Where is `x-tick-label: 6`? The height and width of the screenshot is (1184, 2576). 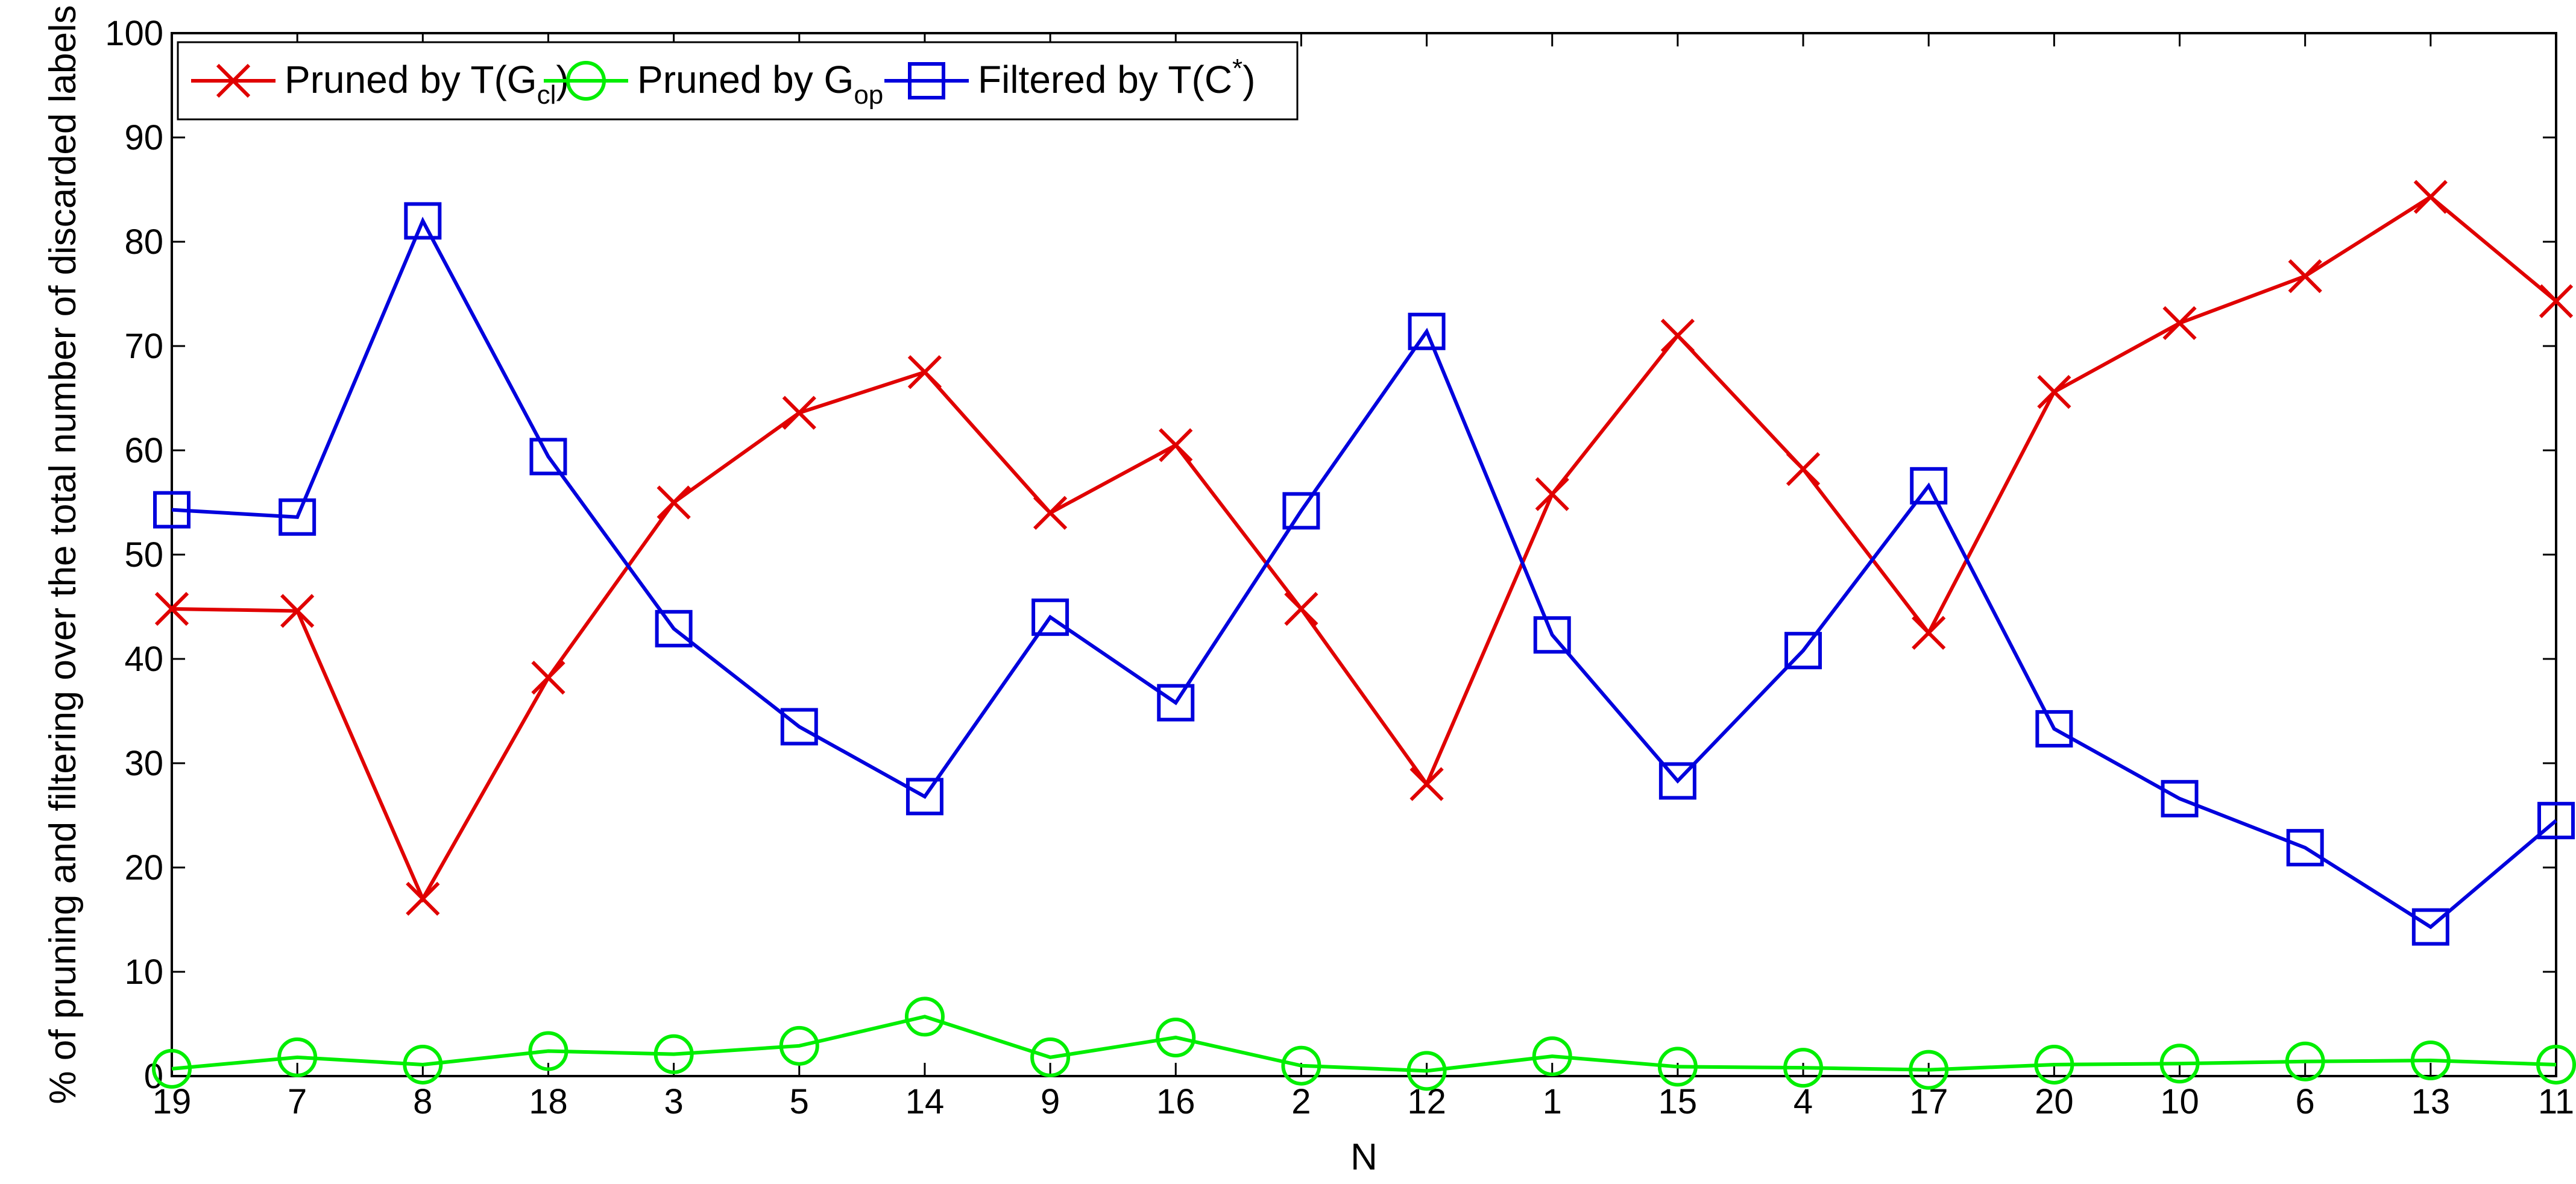 x-tick-label: 6 is located at coordinates (2305, 1101).